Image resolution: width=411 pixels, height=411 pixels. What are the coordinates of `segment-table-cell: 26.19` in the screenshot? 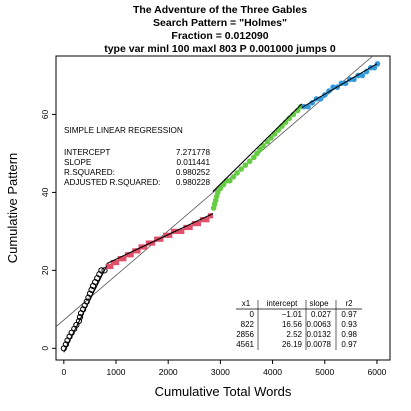 It's located at (292, 344).